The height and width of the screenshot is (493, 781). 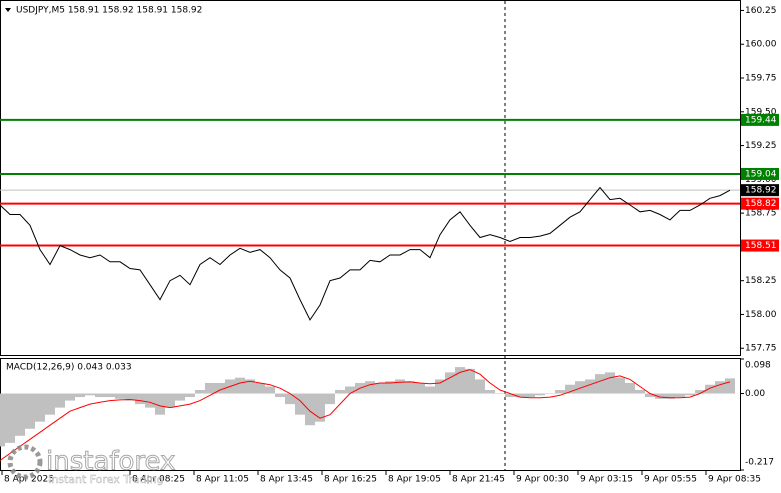 What do you see at coordinates (758, 366) in the screenshot?
I see `y-tick-label: 0.098` at bounding box center [758, 366].